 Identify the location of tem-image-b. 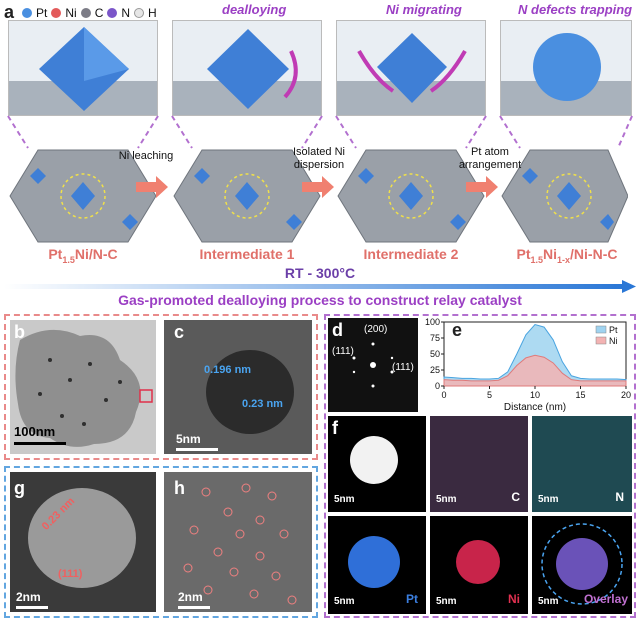
(83, 387).